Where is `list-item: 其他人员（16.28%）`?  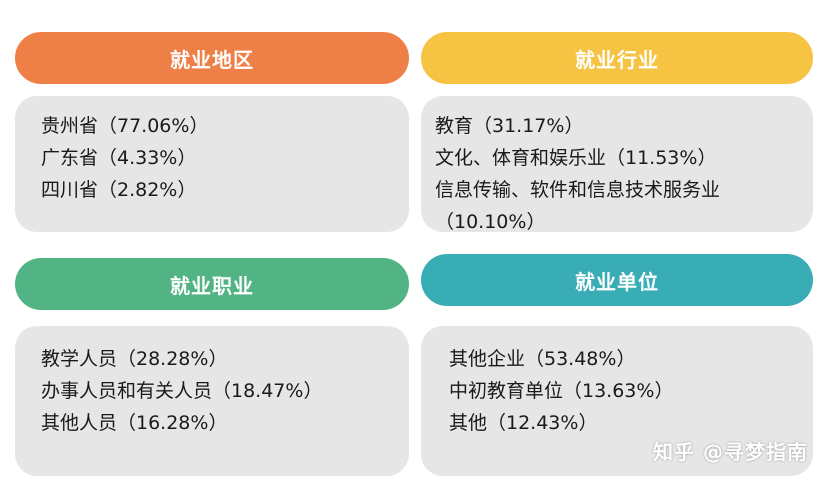 list-item: 其他人员（16.28%） is located at coordinates (134, 423).